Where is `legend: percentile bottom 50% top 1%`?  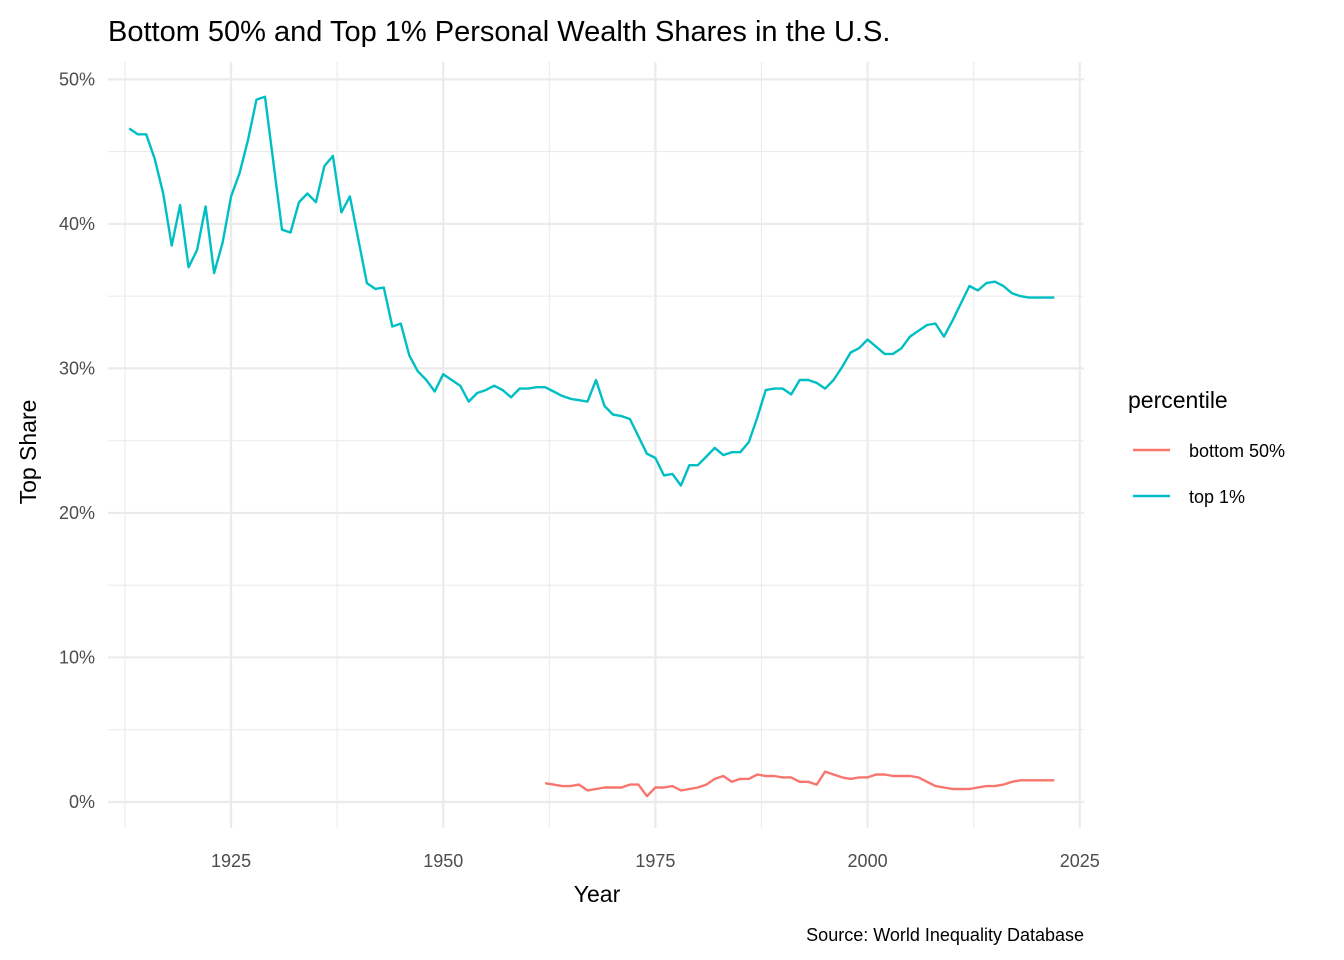 legend: percentile bottom 50% top 1% is located at coordinates (1206, 447).